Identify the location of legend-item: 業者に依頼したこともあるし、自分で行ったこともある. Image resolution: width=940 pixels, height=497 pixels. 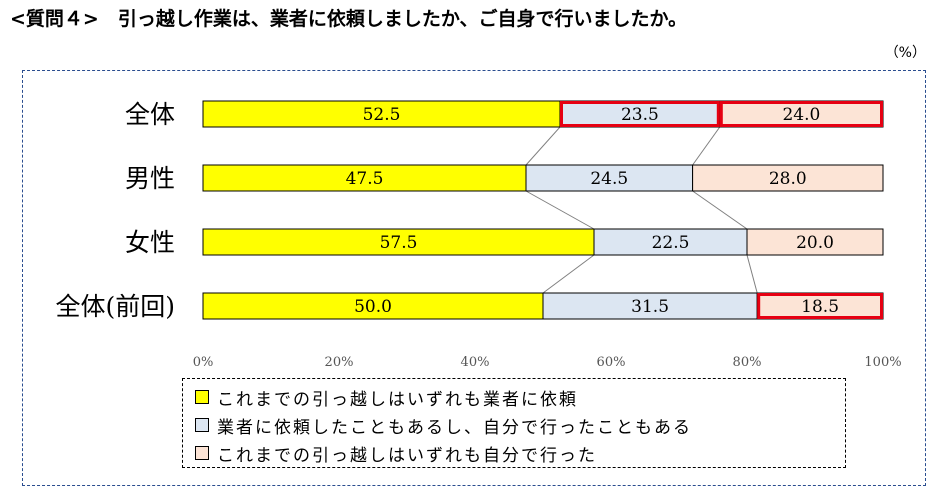
(520, 425).